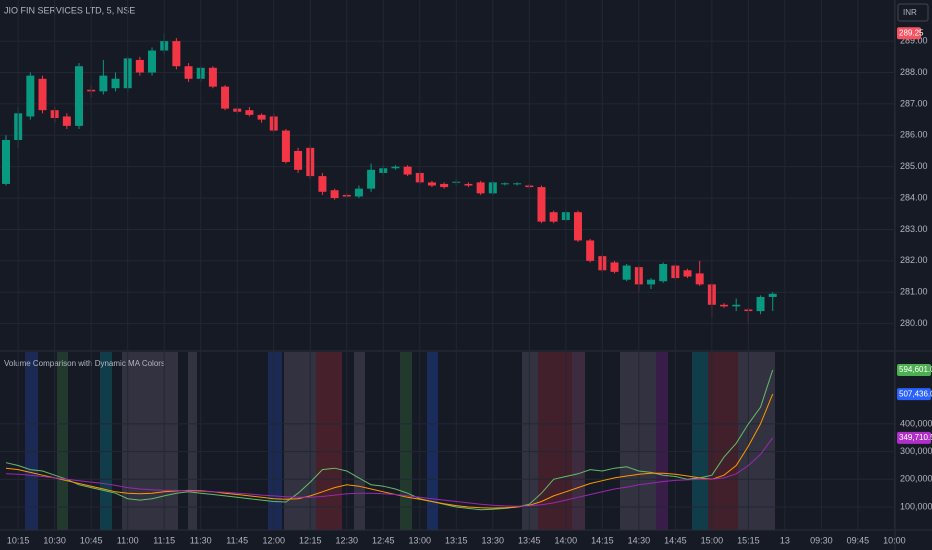 The height and width of the screenshot is (550, 932). What do you see at coordinates (18, 540) in the screenshot?
I see `x-tick-label: 10:15` at bounding box center [18, 540].